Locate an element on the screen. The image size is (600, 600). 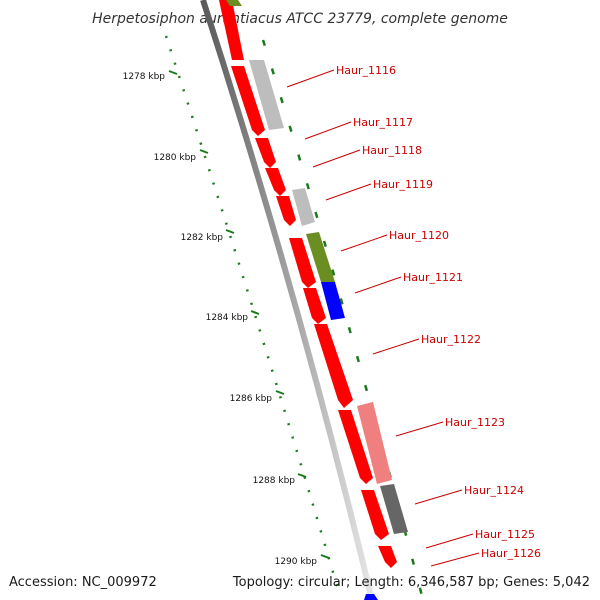
gene-box-pink is located at coordinates (374, 443).